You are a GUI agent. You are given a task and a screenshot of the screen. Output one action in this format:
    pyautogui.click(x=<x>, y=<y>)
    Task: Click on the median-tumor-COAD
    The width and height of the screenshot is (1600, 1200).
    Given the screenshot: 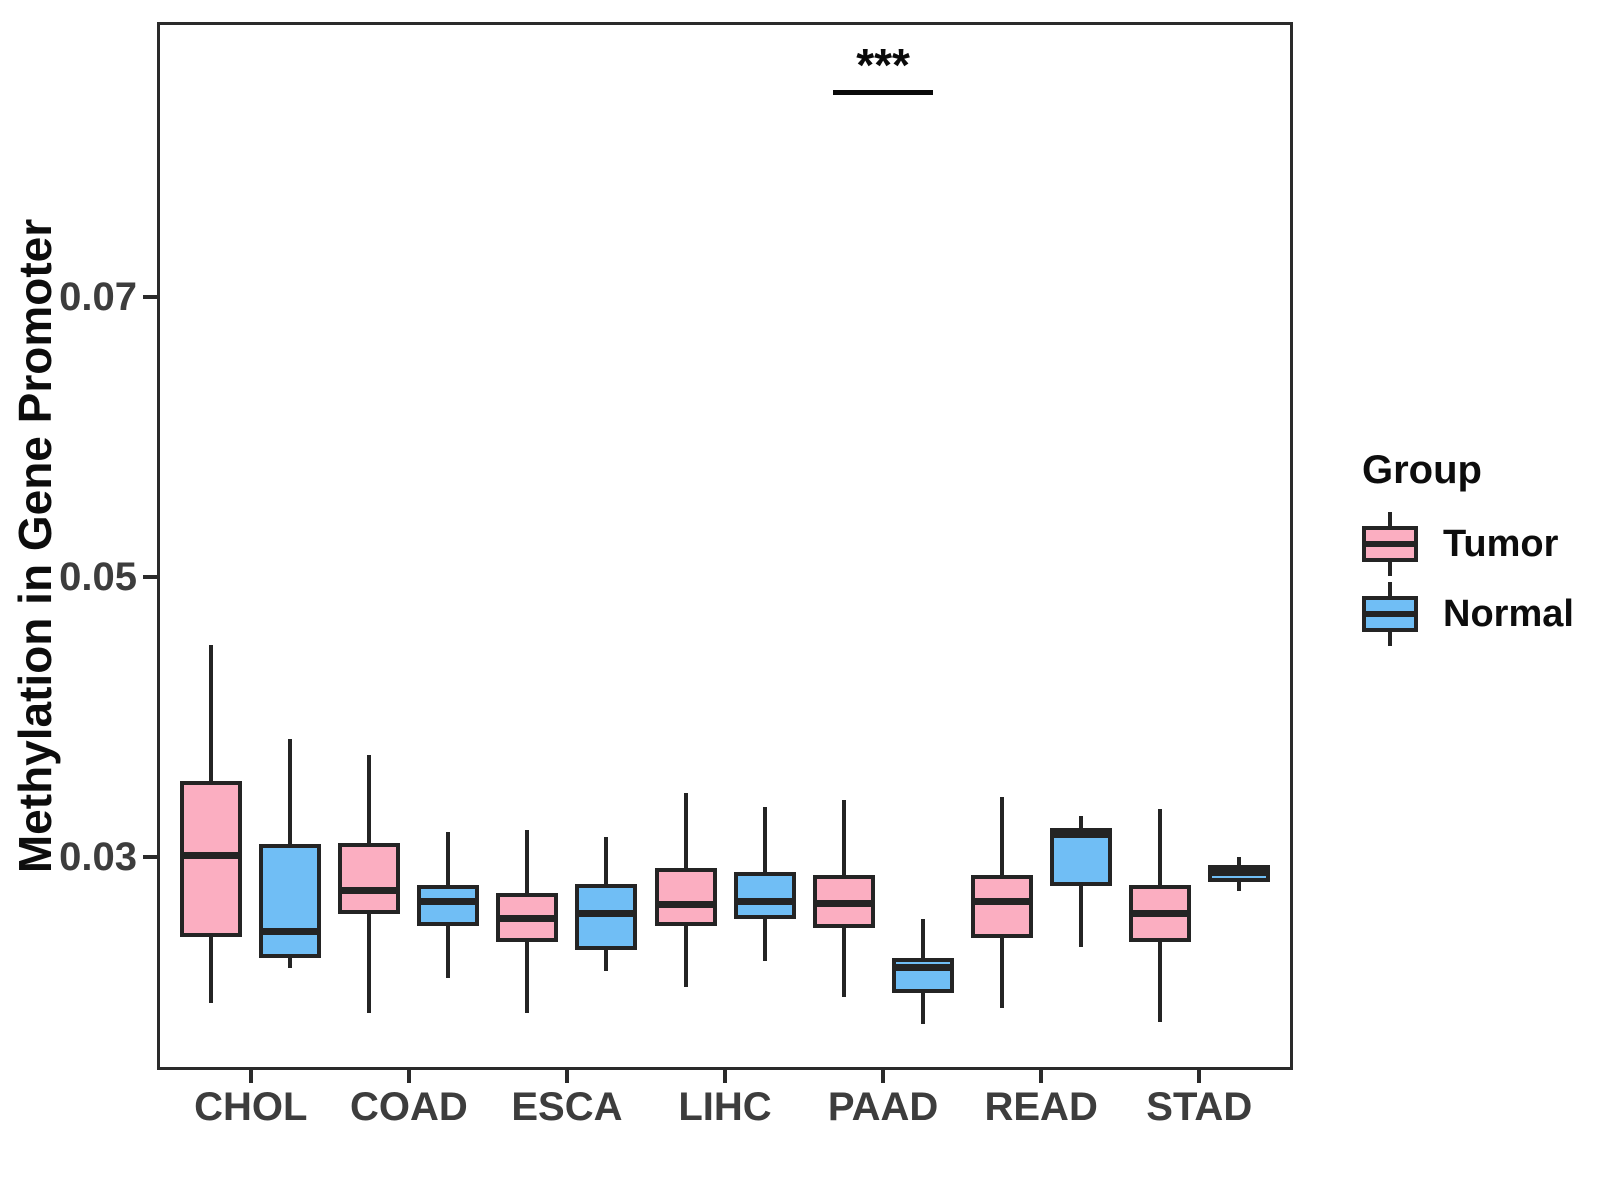 What is the action you would take?
    pyautogui.click(x=369, y=891)
    